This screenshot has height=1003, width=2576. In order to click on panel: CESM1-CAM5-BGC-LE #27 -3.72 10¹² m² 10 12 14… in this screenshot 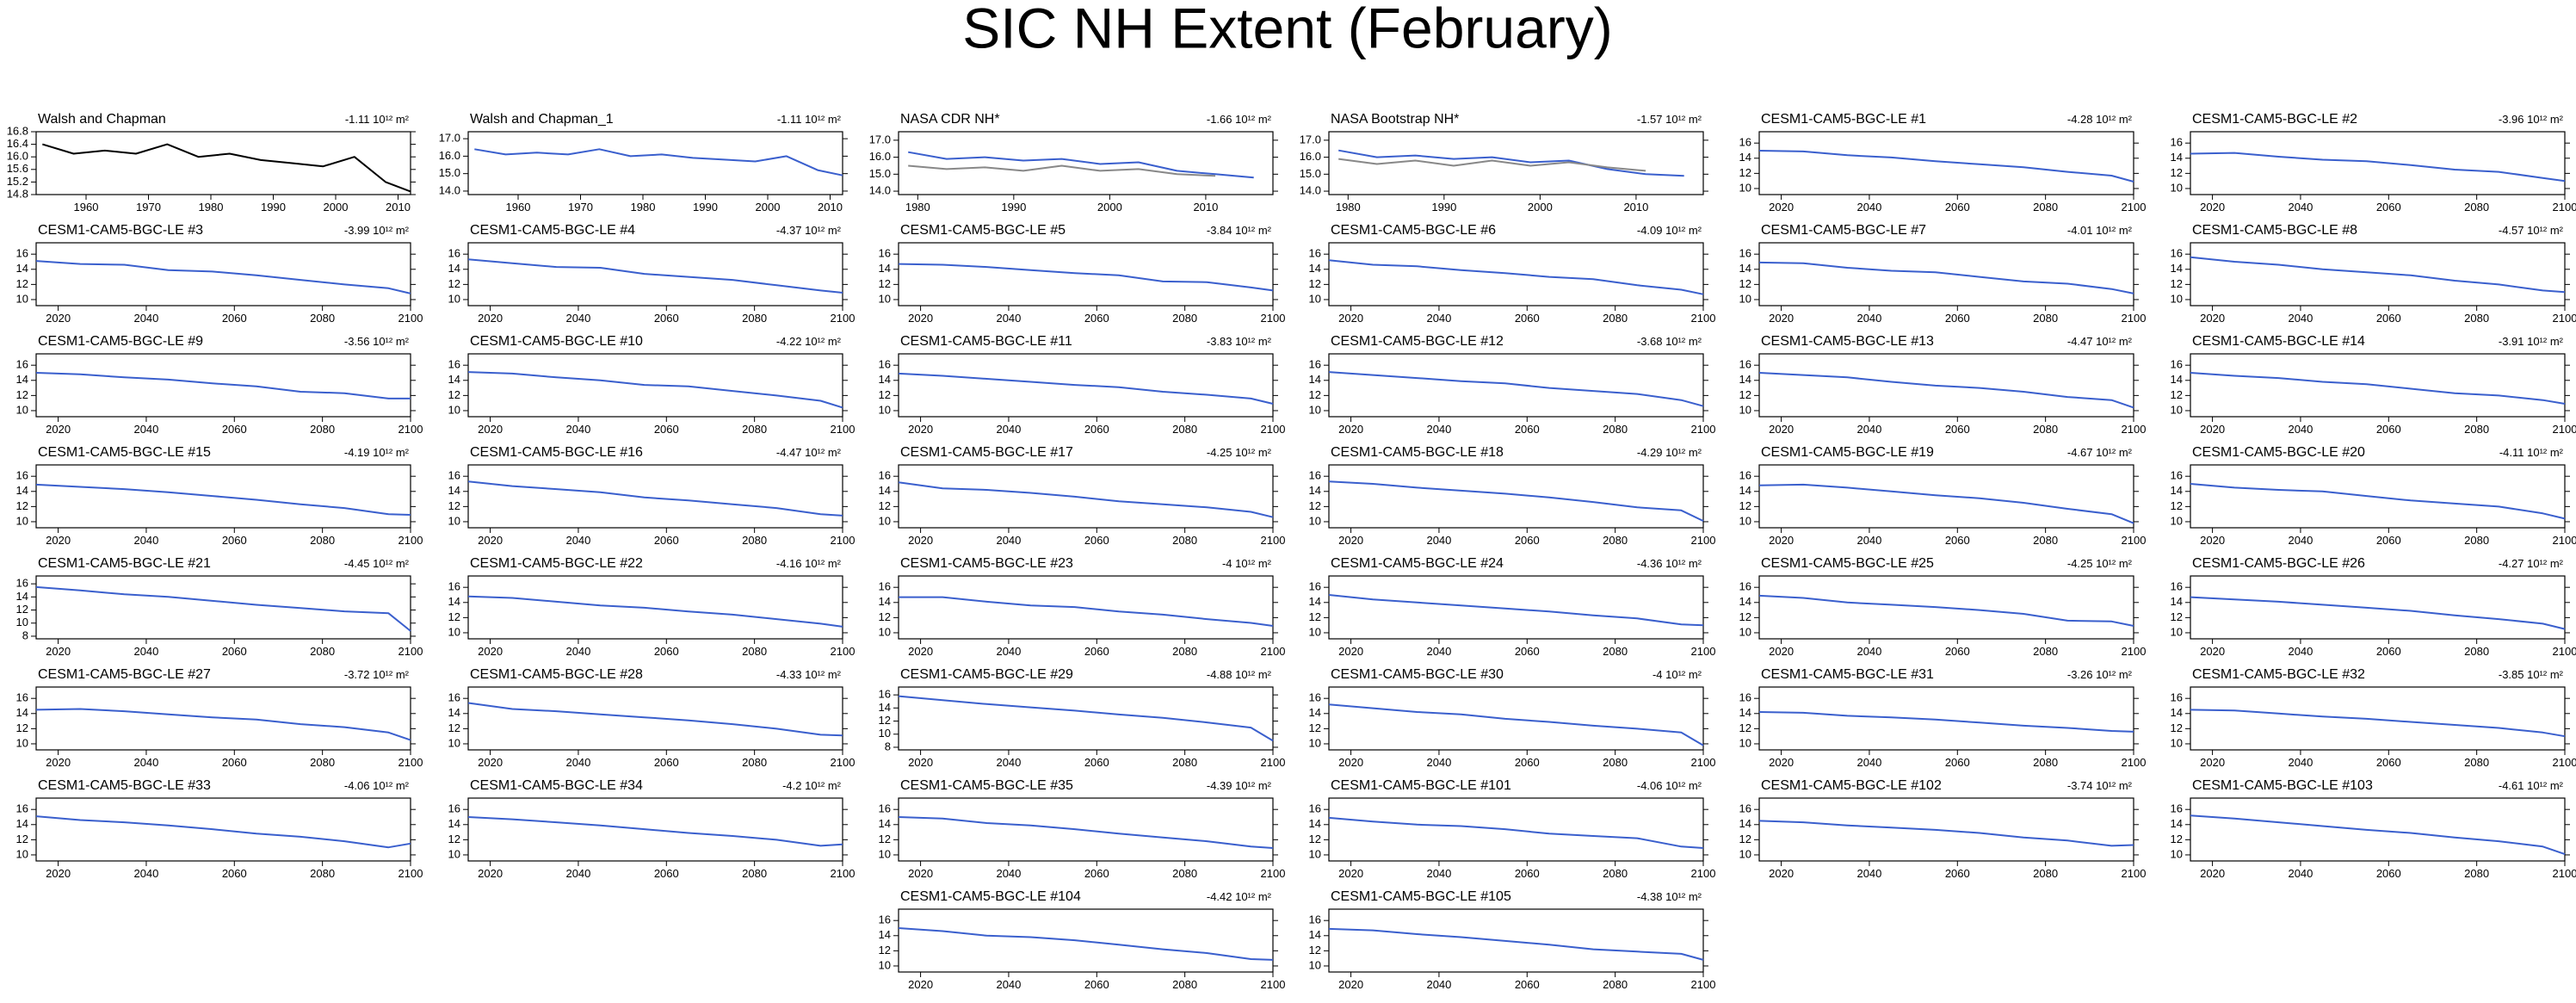, I will do `click(219, 718)`.